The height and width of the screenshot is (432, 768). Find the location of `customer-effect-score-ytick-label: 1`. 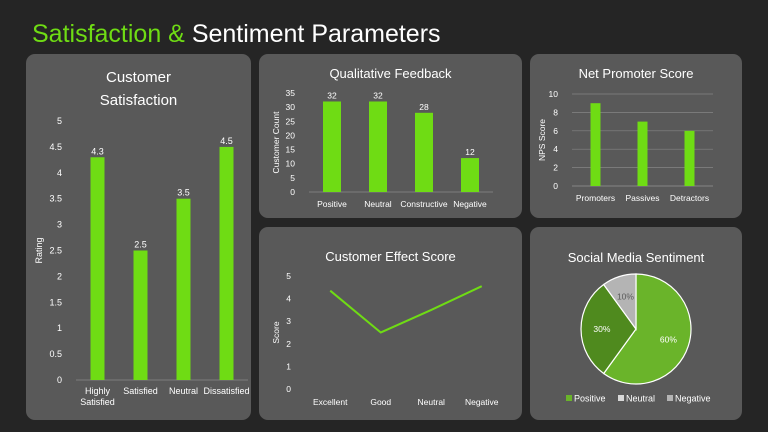

customer-effect-score-ytick-label: 1 is located at coordinates (288, 366).